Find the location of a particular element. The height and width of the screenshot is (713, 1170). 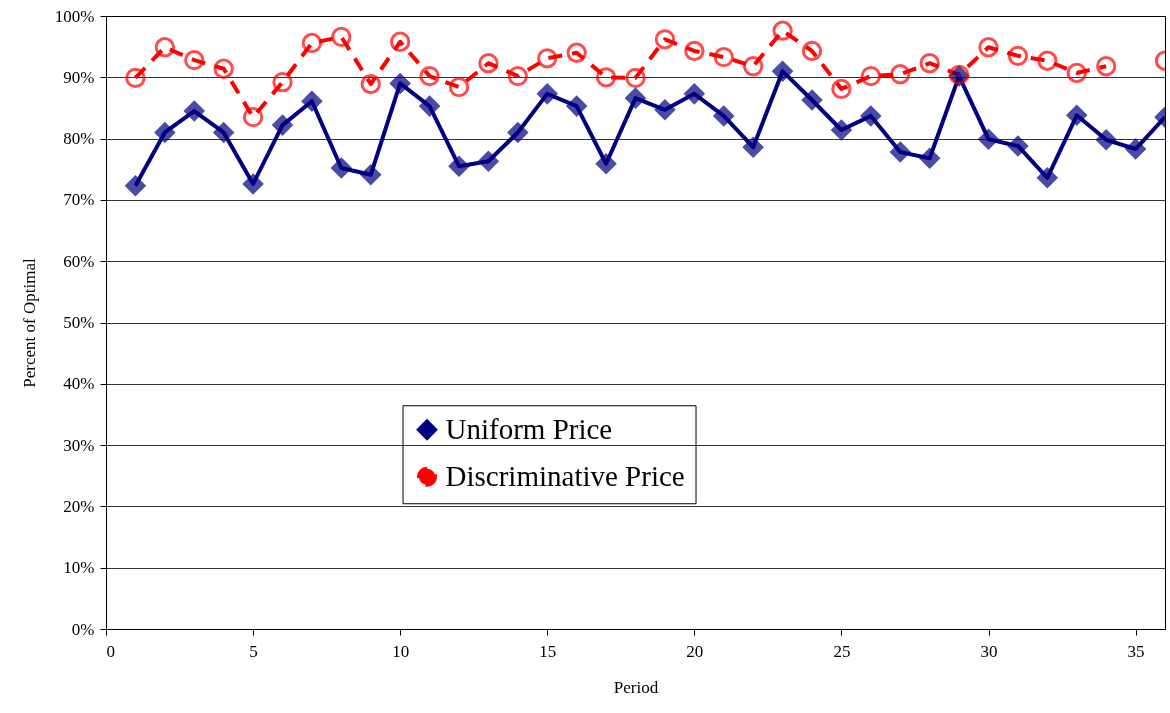

x-tick-label: 10 is located at coordinates (401, 651).